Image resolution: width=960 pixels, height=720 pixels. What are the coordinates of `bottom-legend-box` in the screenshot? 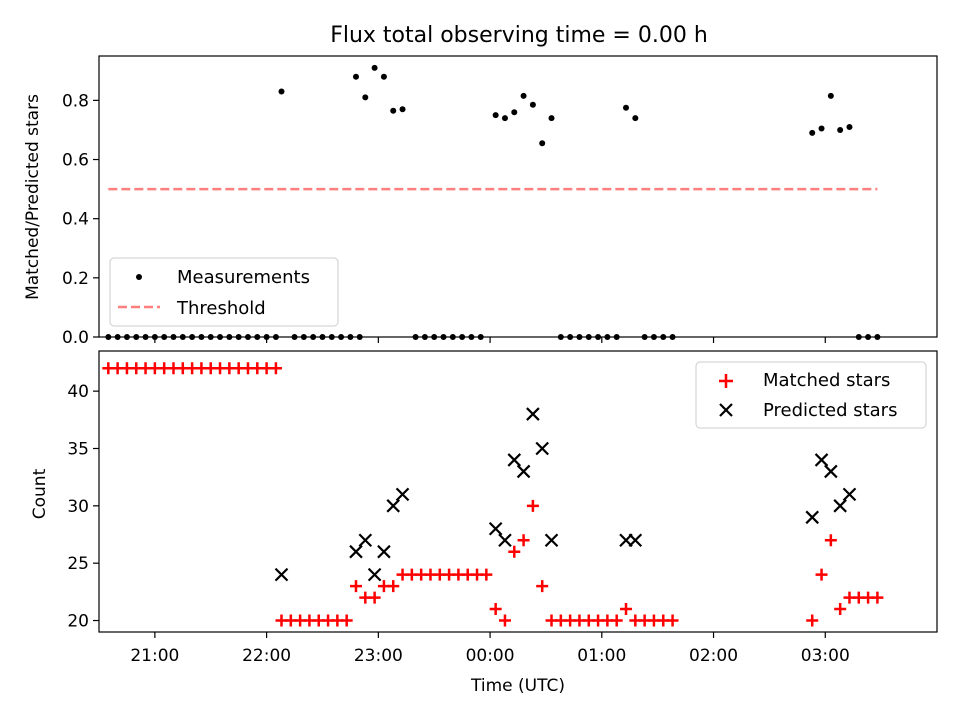 It's located at (811, 395).